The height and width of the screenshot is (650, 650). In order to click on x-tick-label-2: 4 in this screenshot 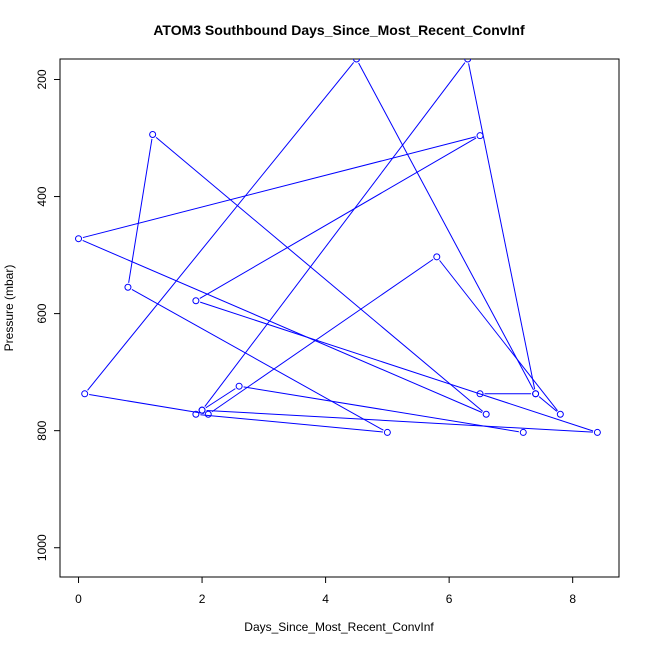, I will do `click(325, 599)`.